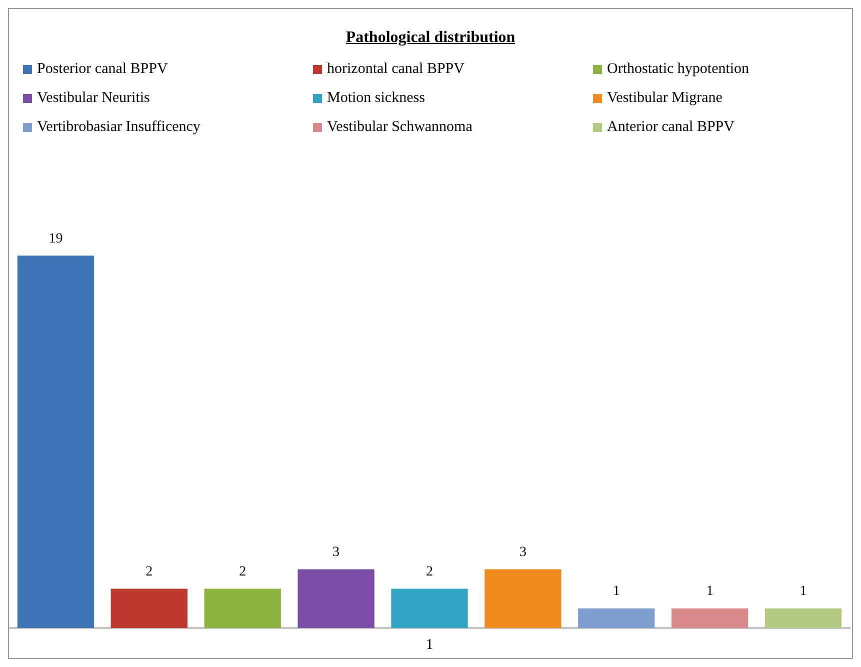 The width and height of the screenshot is (861, 667). What do you see at coordinates (399, 127) in the screenshot?
I see `legend-label: Vestibular Schwannoma` at bounding box center [399, 127].